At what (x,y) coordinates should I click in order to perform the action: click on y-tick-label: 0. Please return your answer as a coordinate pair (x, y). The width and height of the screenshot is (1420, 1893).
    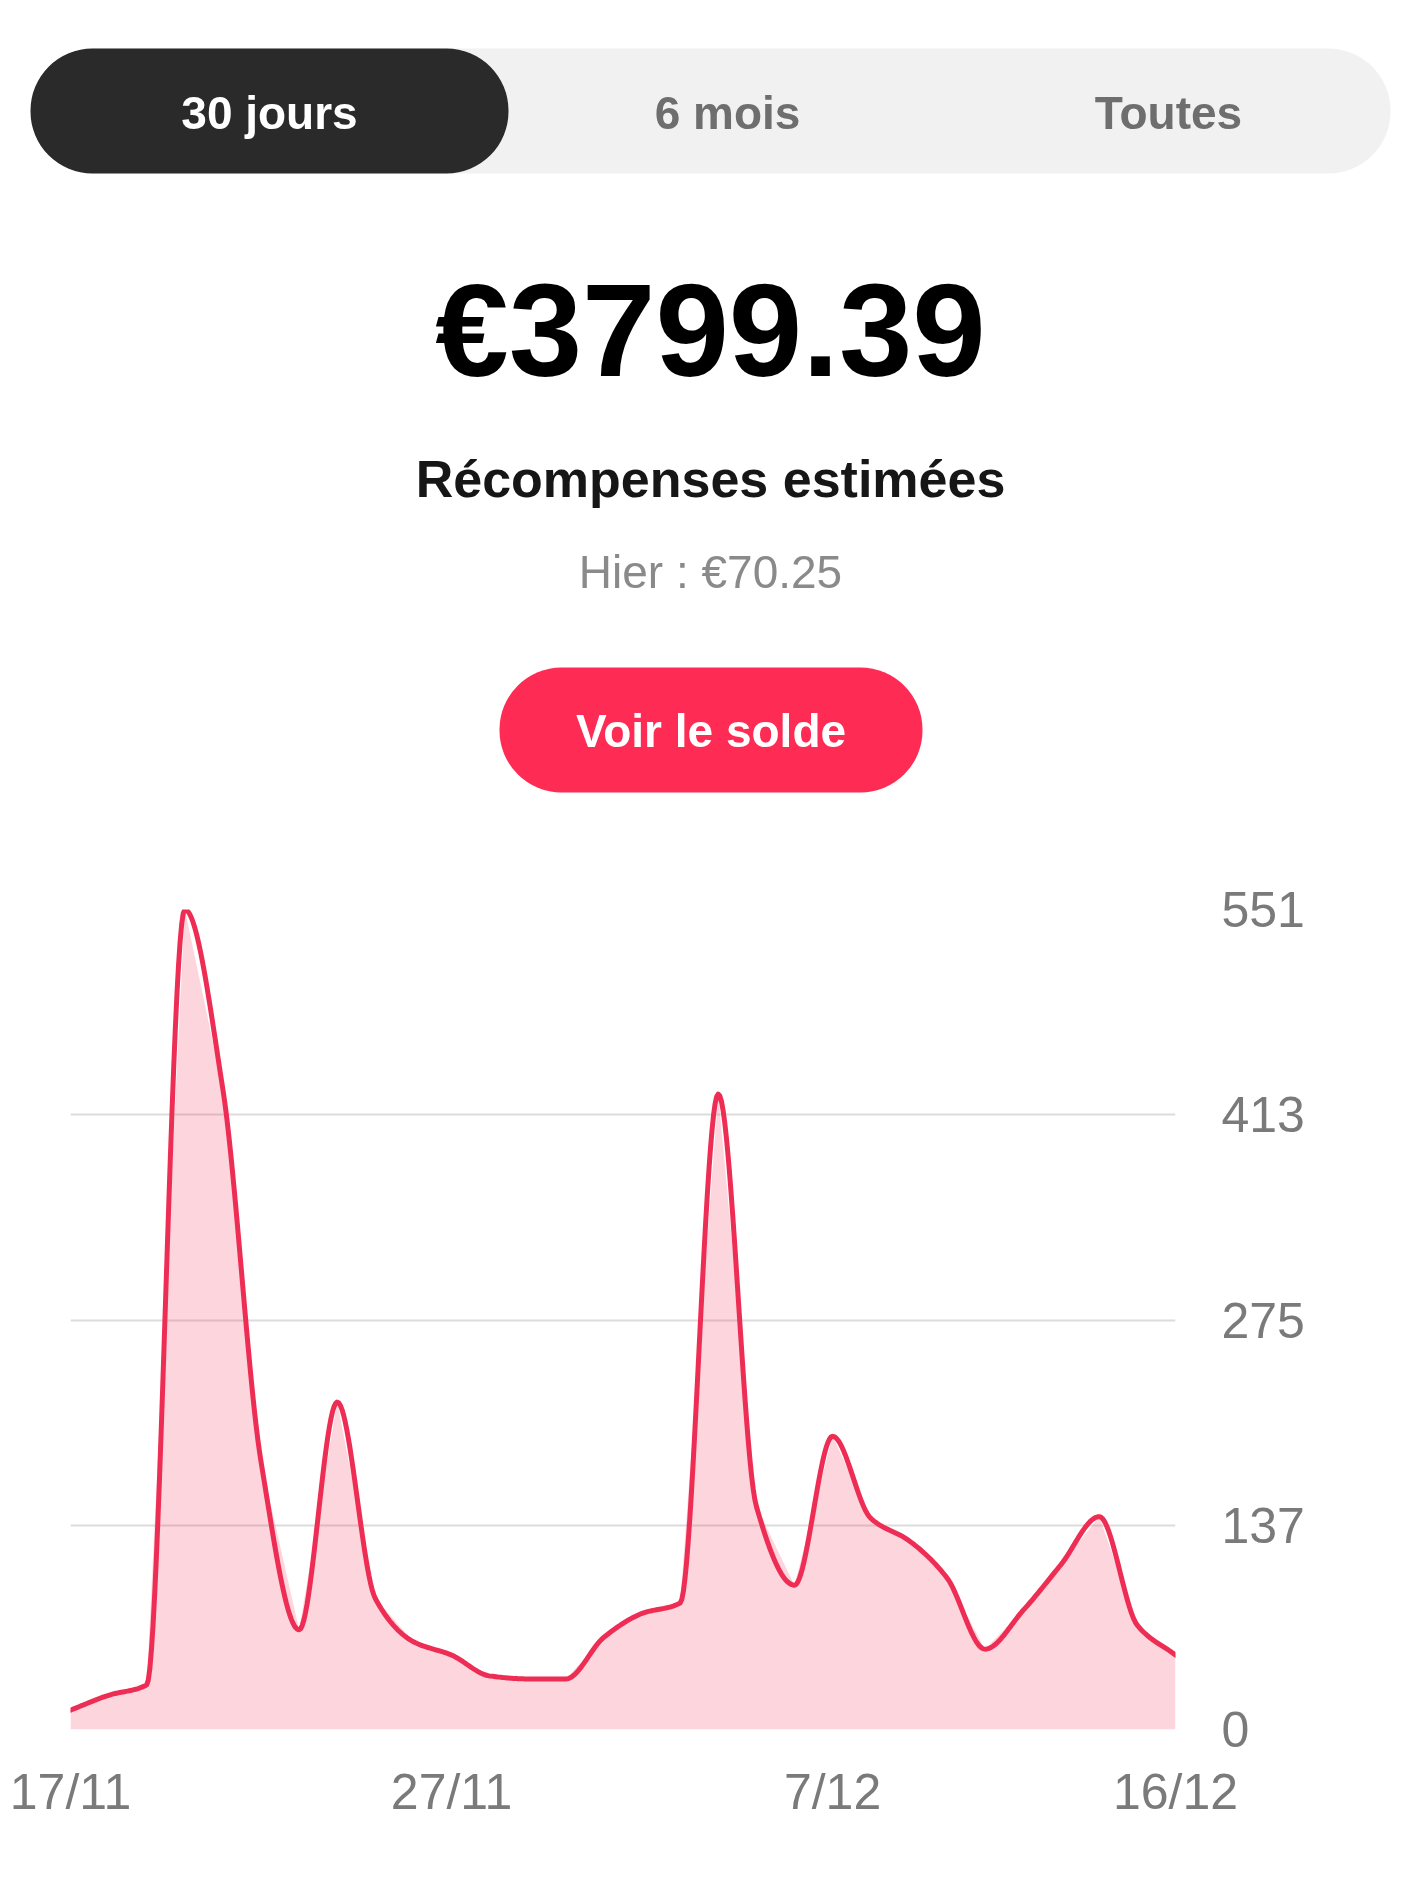
    Looking at the image, I should click on (1235, 1730).